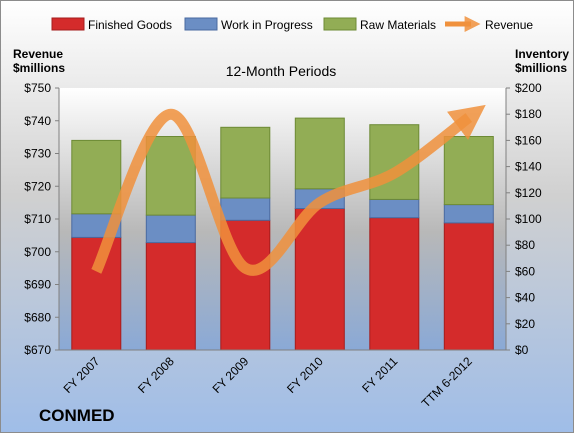 The height and width of the screenshot is (433, 574). What do you see at coordinates (37, 121) in the screenshot?
I see `left-tick-label: $740` at bounding box center [37, 121].